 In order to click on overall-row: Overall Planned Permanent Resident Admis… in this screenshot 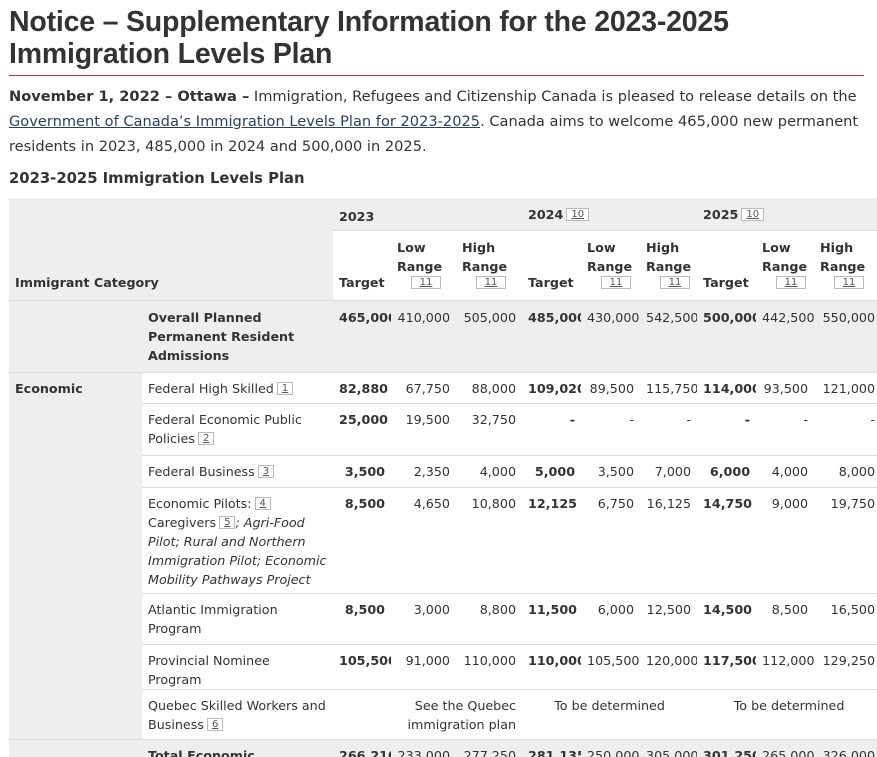, I will do `click(443, 335)`.